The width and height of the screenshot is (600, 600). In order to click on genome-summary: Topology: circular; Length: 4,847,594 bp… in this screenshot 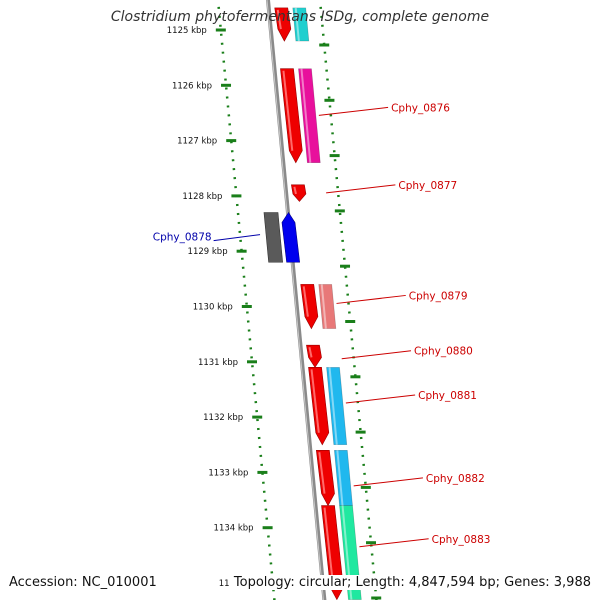, I will do `click(410, 582)`.